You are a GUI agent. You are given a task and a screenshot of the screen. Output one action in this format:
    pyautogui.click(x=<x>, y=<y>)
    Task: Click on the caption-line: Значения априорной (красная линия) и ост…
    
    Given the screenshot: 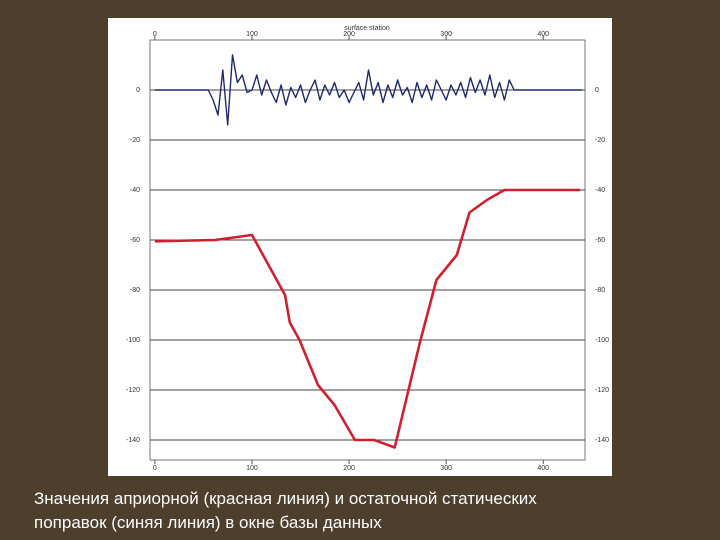 What is the action you would take?
    pyautogui.click(x=285, y=498)
    